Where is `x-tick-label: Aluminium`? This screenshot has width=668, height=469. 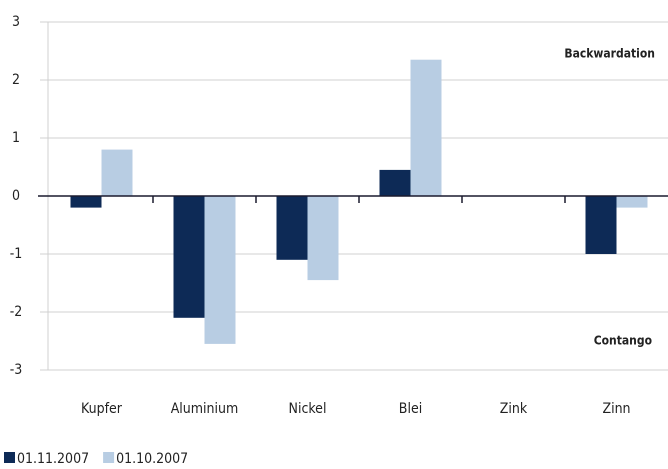 x-tick-label: Aluminium is located at coordinates (205, 409).